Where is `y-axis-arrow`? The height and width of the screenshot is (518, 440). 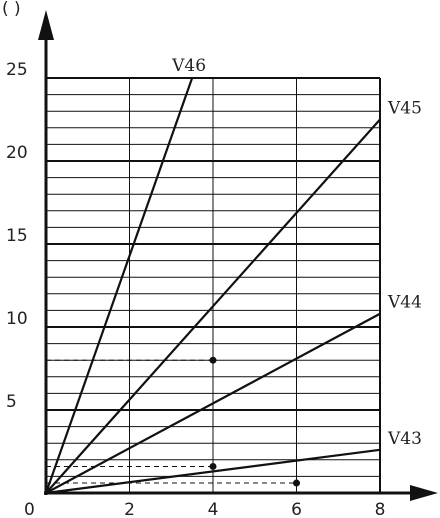 y-axis-arrow is located at coordinates (46, 25).